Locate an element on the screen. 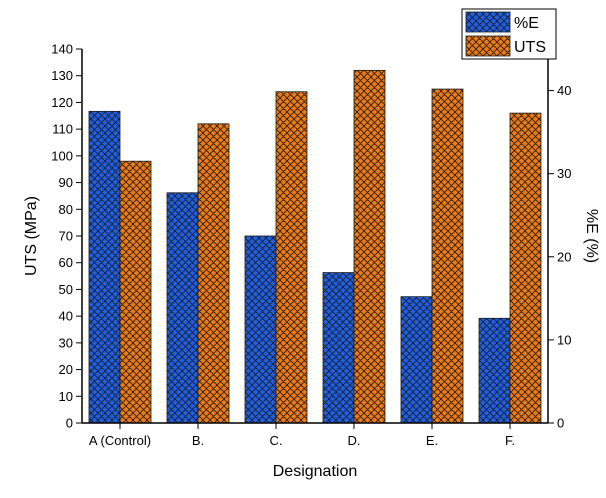  legend: %E UTS is located at coordinates (509, 34).